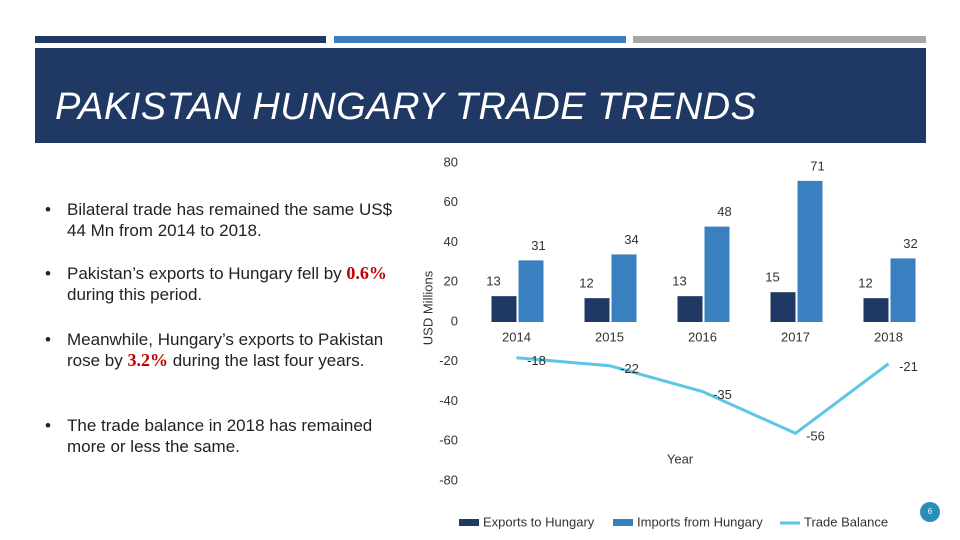  I want to click on y-axis-label: USD Millions, so click(427, 307).